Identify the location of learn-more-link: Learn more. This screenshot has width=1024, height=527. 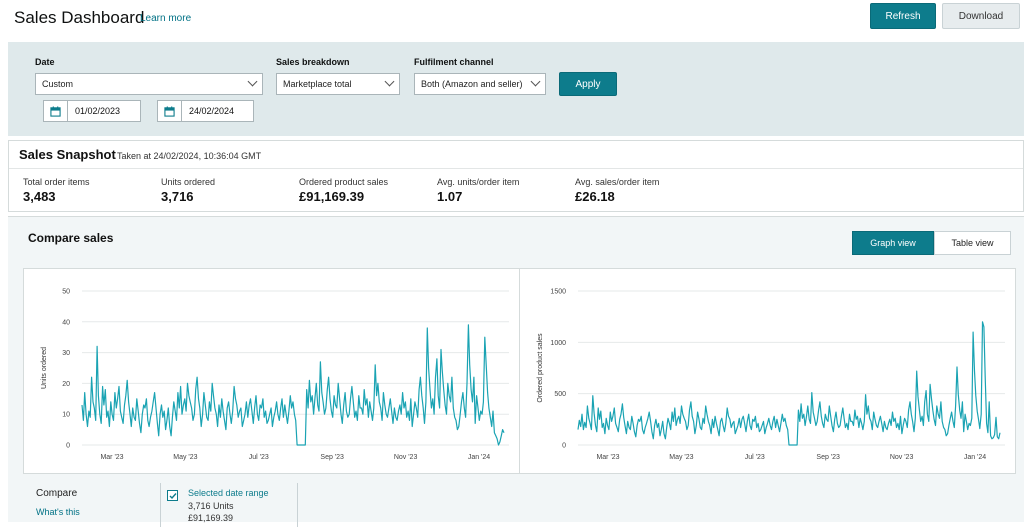
(166, 18).